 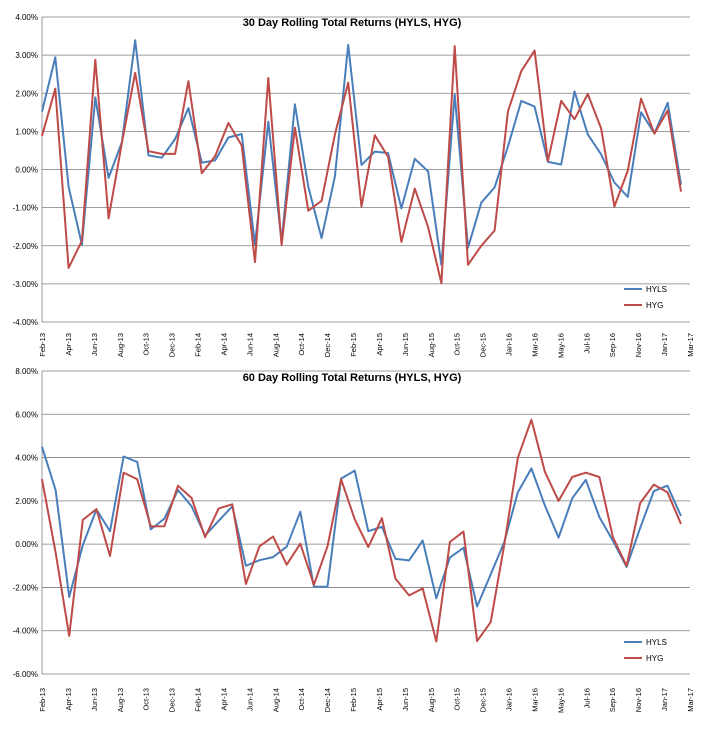 What do you see at coordinates (26, 414) in the screenshot?
I see `y-tick-label: 6.00%` at bounding box center [26, 414].